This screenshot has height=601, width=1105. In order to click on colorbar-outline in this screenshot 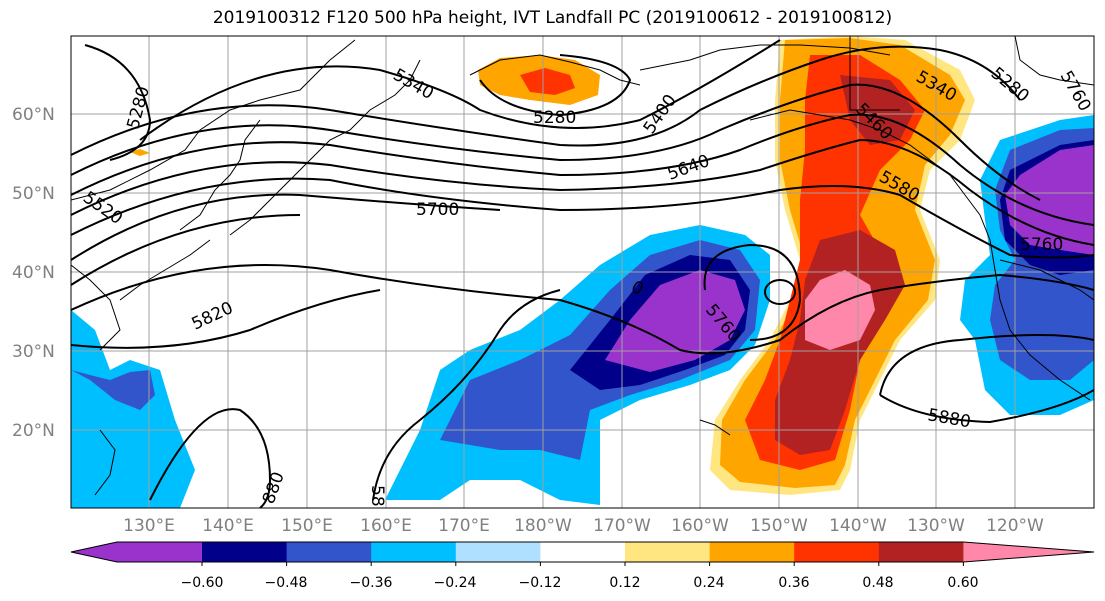, I will do `click(582, 552)`.